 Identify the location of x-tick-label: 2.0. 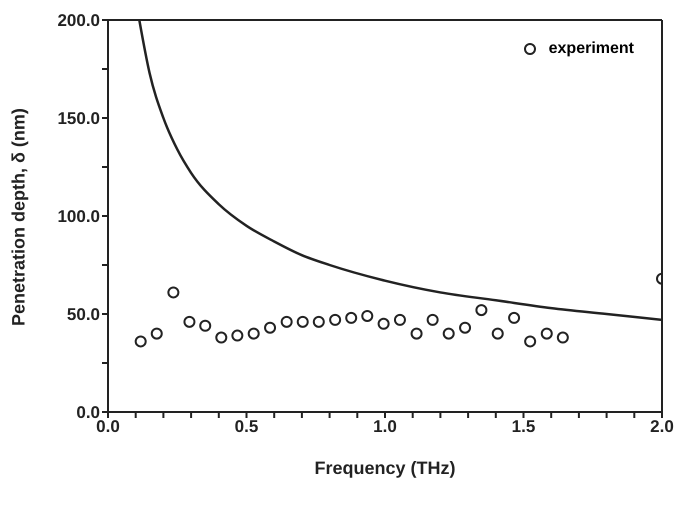
(662, 426).